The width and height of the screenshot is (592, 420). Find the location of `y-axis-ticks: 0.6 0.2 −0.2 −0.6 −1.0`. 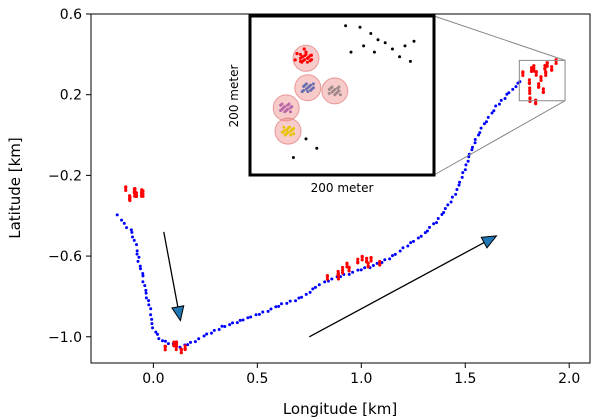

y-axis-ticks: 0.6 0.2 −0.2 −0.6 −1.0 is located at coordinates (69, 176).